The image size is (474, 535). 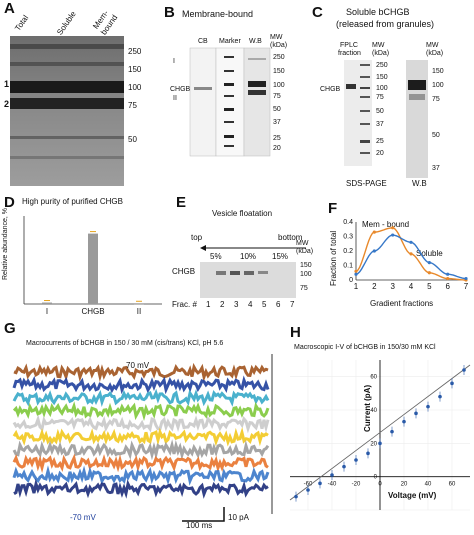 What do you see at coordinates (411, 286) in the screenshot?
I see `panel-f-xtick: 4` at bounding box center [411, 286].